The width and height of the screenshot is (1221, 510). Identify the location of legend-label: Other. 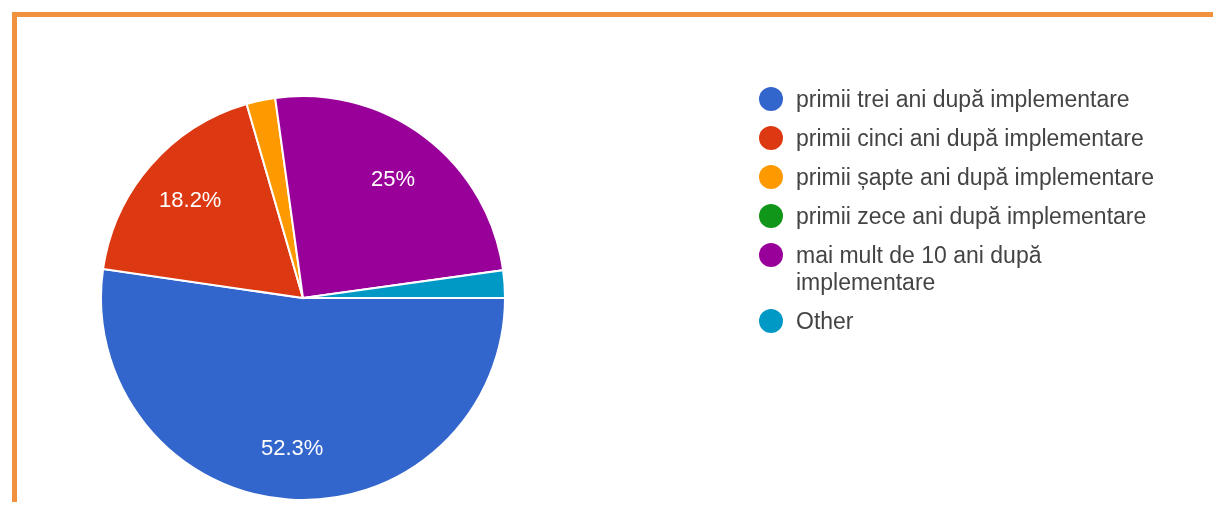
(825, 321).